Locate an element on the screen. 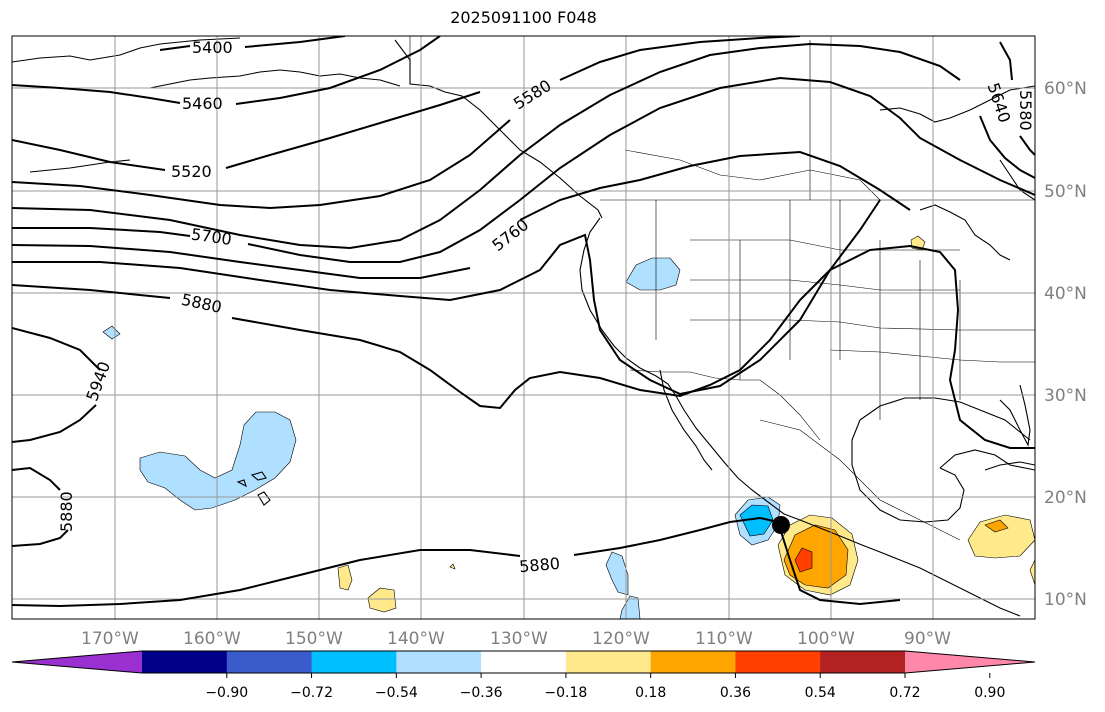 Image resolution: width=1105 pixels, height=712 pixels. coastline-gulf-west is located at coordinates (908, 471).